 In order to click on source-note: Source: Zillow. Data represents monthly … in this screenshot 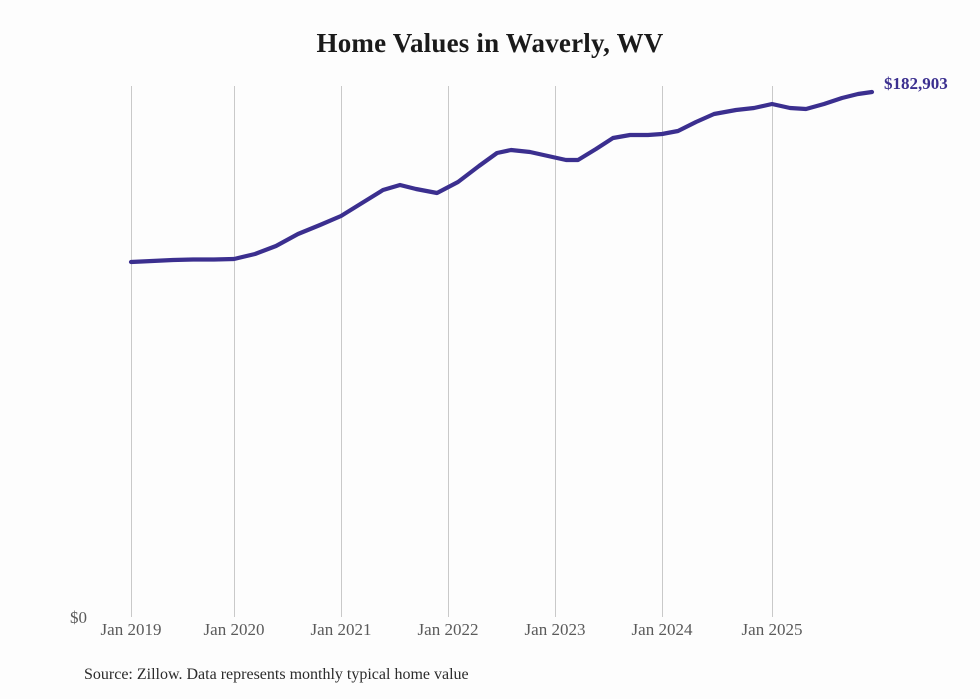, I will do `click(276, 674)`.